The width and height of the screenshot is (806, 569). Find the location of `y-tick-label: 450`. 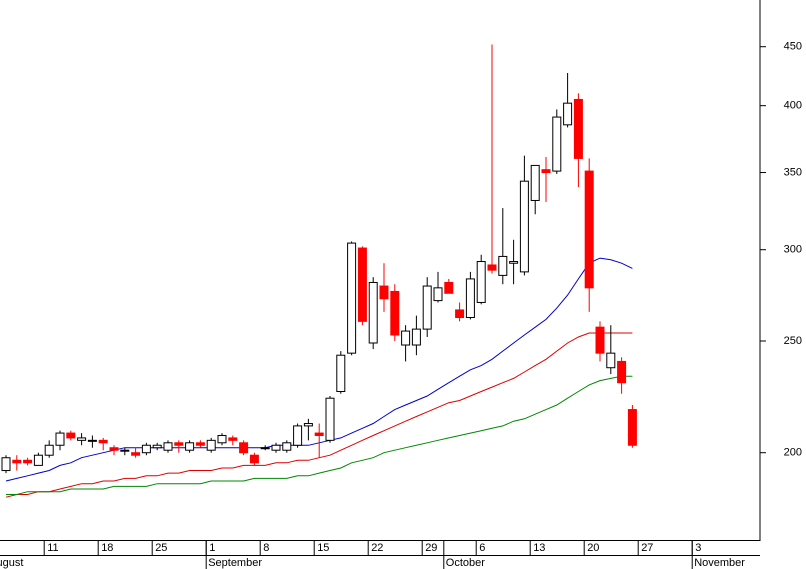

y-tick-label: 450 is located at coordinates (793, 47).